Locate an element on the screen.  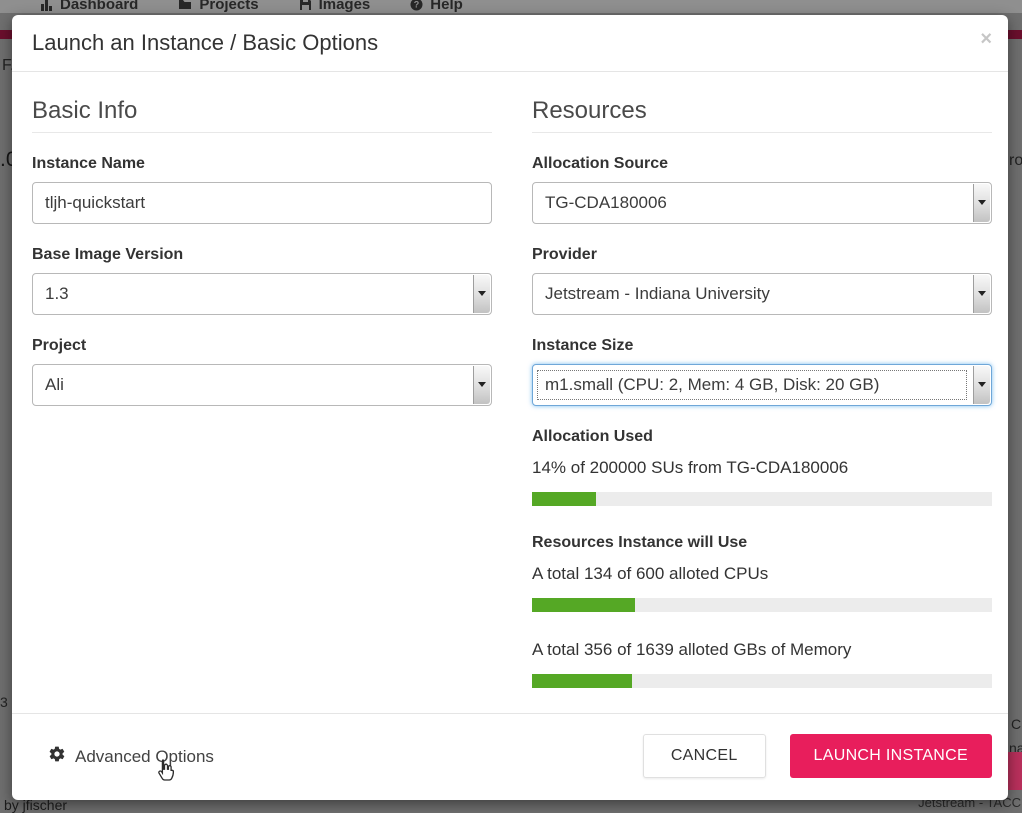
nav-item-label: Images is located at coordinates (344, 6).